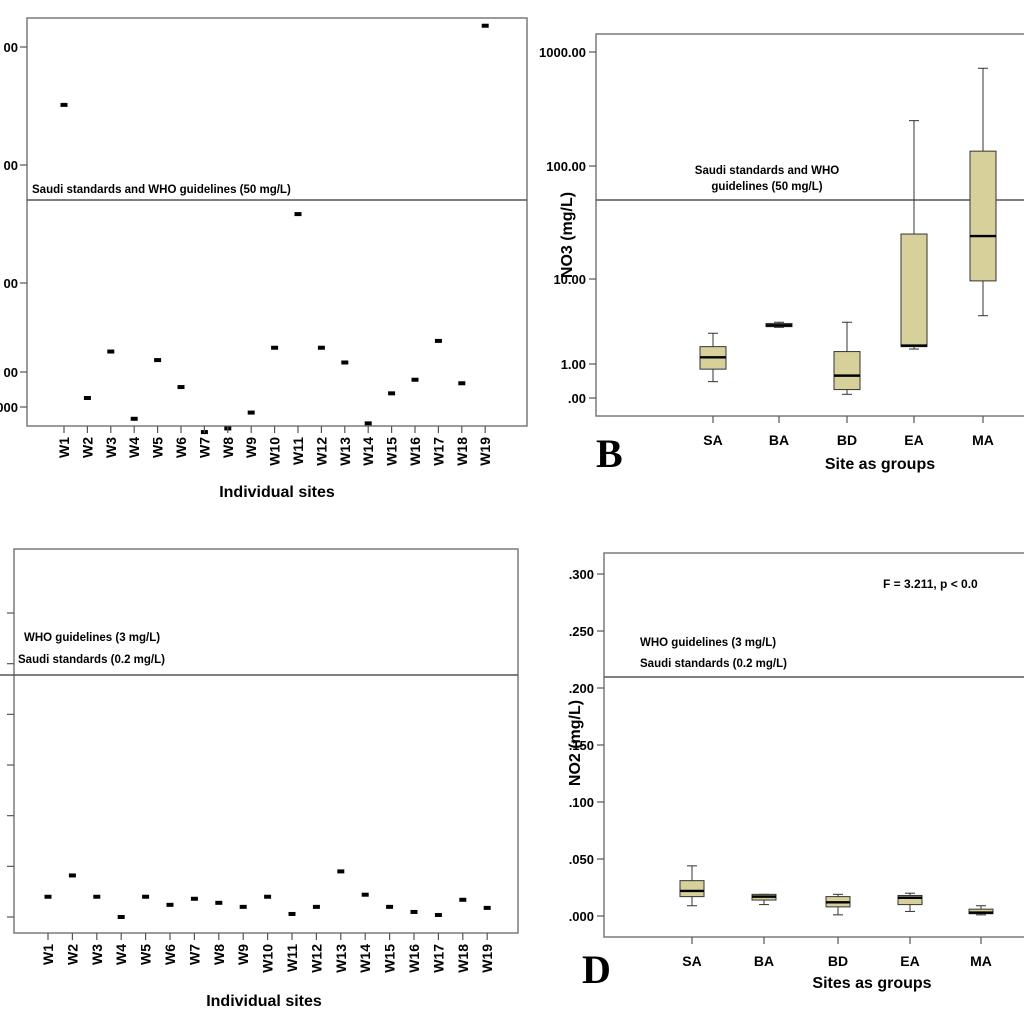 This screenshot has height=1024, width=1024. What do you see at coordinates (72, 954) in the screenshot?
I see `panel-c-x-tick-label: W2` at bounding box center [72, 954].